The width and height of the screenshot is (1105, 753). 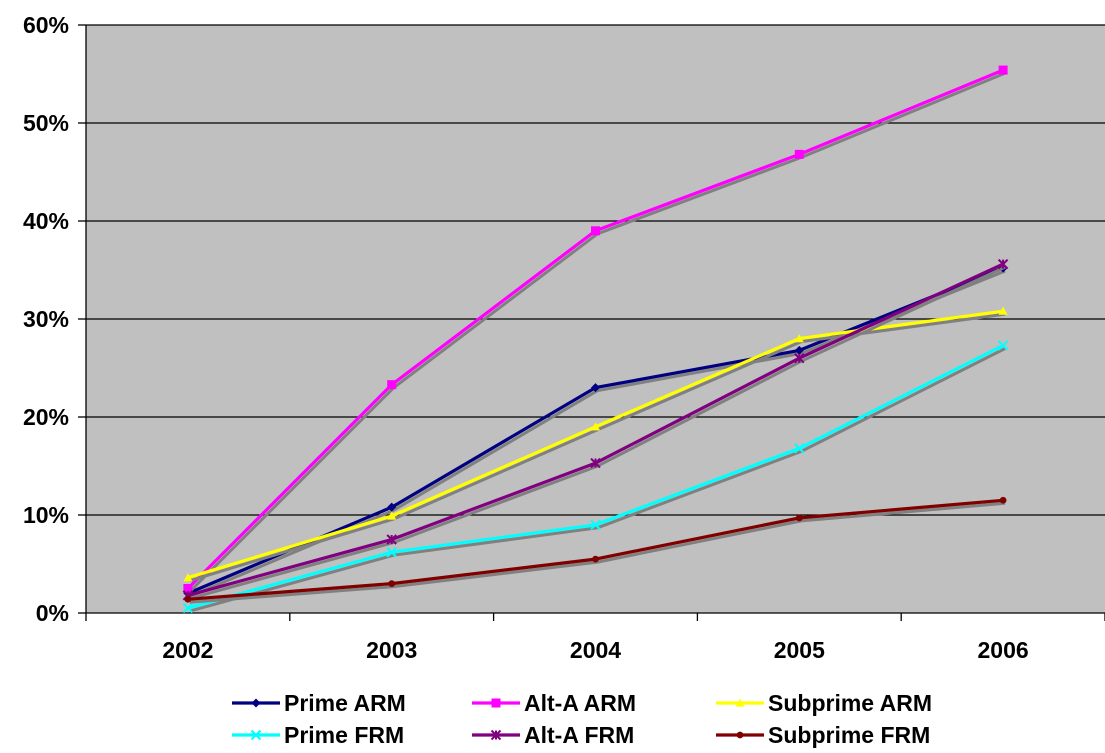 I want to click on x-tick-label: 2004, so click(x=595, y=650).